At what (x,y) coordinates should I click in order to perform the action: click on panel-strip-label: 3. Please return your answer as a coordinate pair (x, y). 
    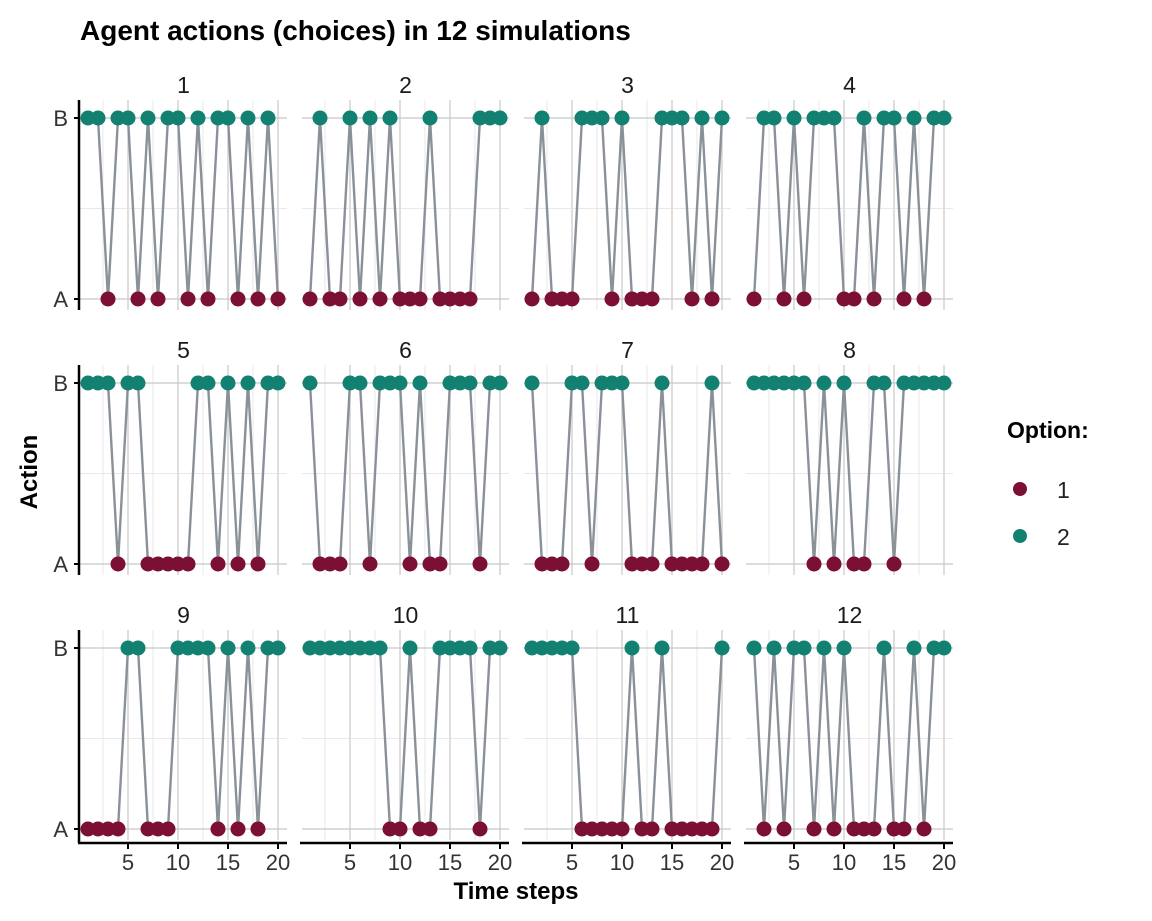
    Looking at the image, I should click on (627, 85).